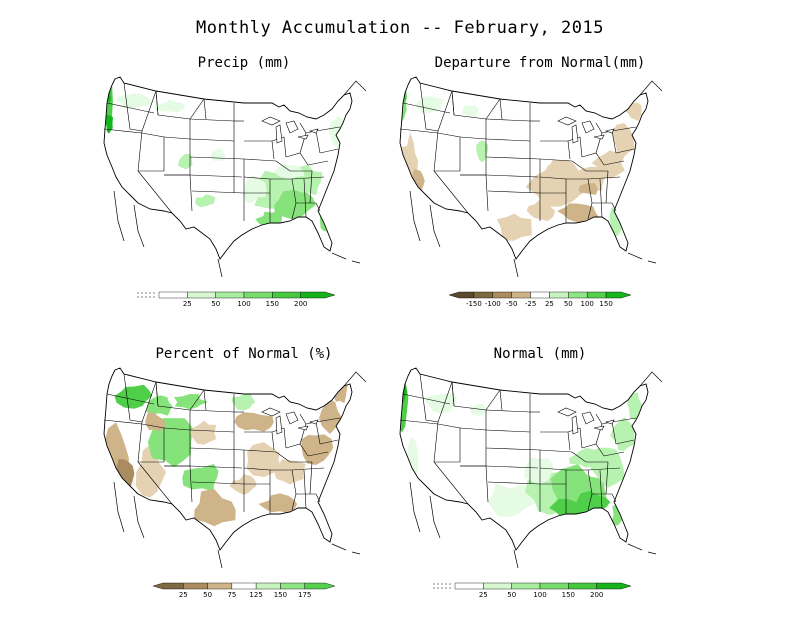  I want to click on legend-tick-label: -150, so click(474, 304).